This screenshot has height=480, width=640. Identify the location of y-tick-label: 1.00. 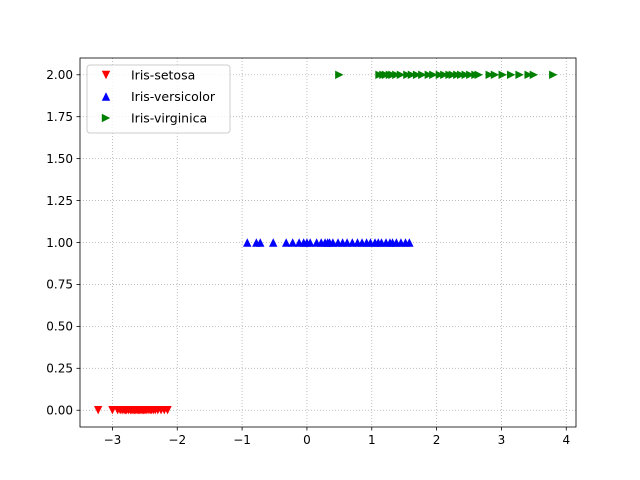
(59, 243).